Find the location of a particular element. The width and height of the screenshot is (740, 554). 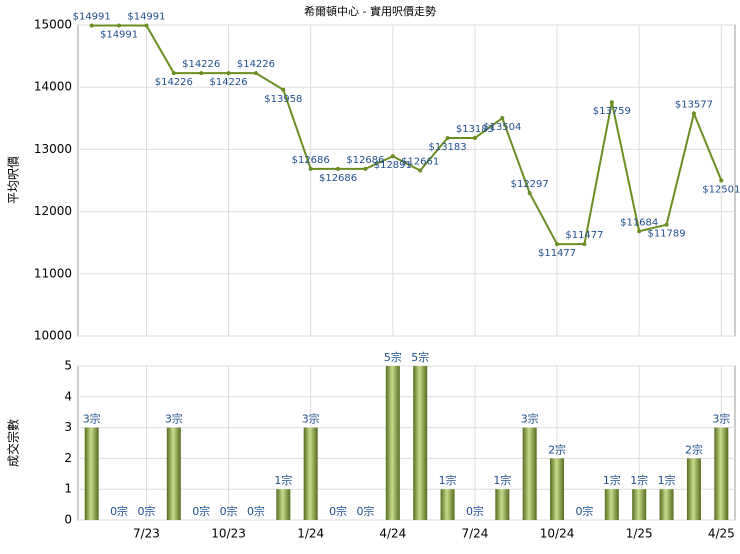

y-tick-label: 14000 is located at coordinates (53, 87).